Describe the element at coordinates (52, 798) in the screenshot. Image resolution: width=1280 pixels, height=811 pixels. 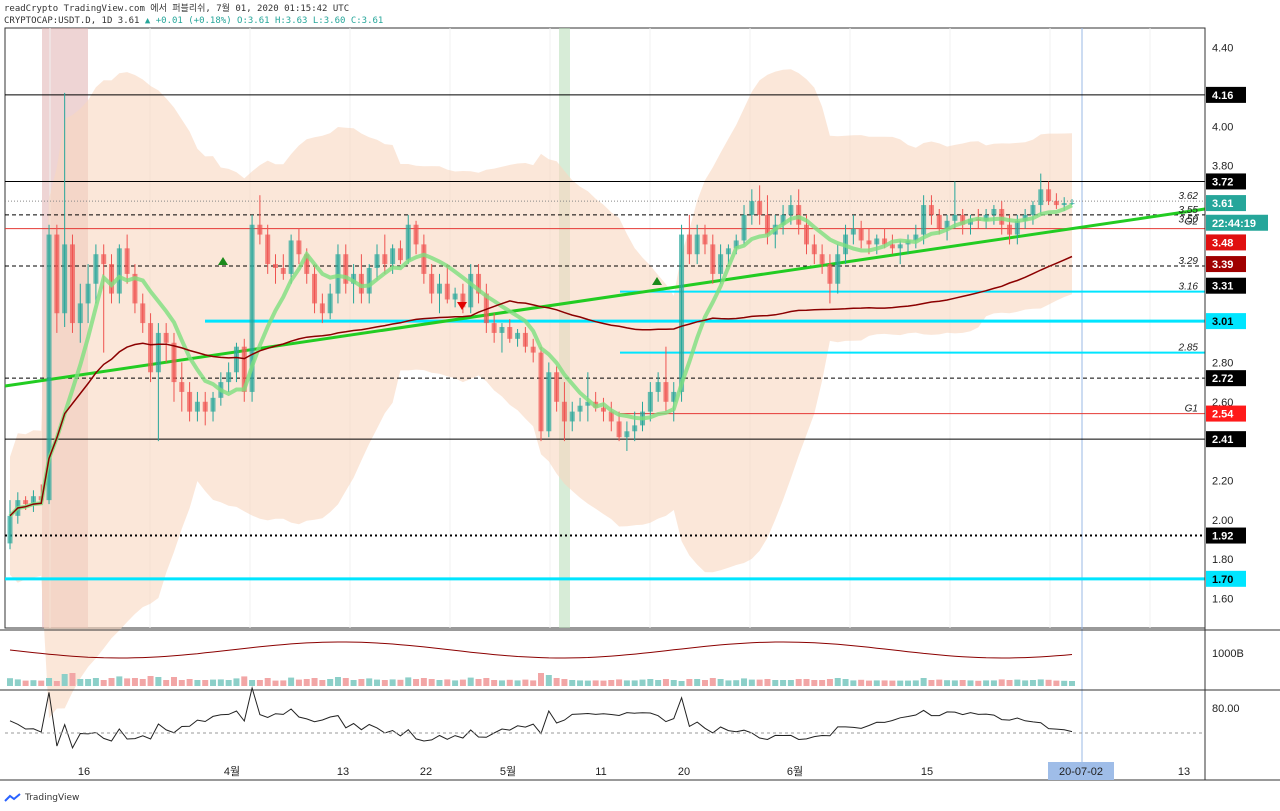
I see `footer-brand: TradingView` at that location.